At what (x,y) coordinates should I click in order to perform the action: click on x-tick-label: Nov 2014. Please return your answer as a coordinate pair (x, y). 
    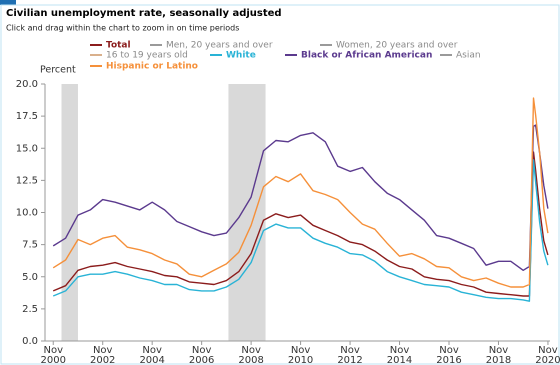
    Looking at the image, I should click on (399, 355).